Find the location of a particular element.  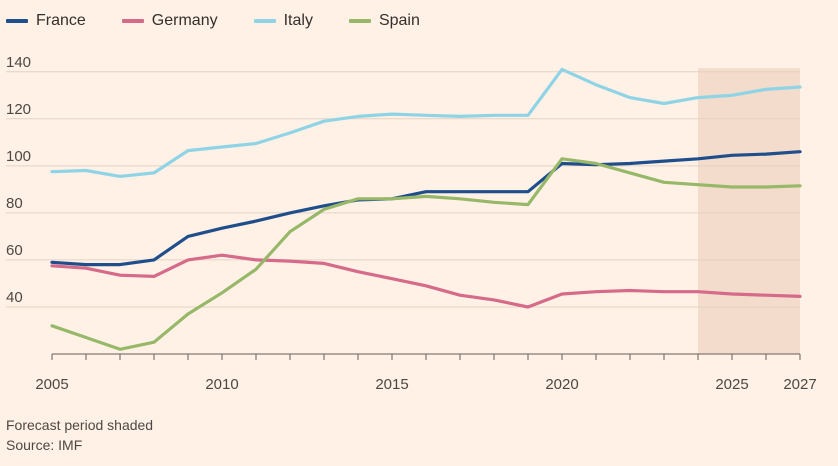

x-tick-label: 2027 is located at coordinates (799, 384).